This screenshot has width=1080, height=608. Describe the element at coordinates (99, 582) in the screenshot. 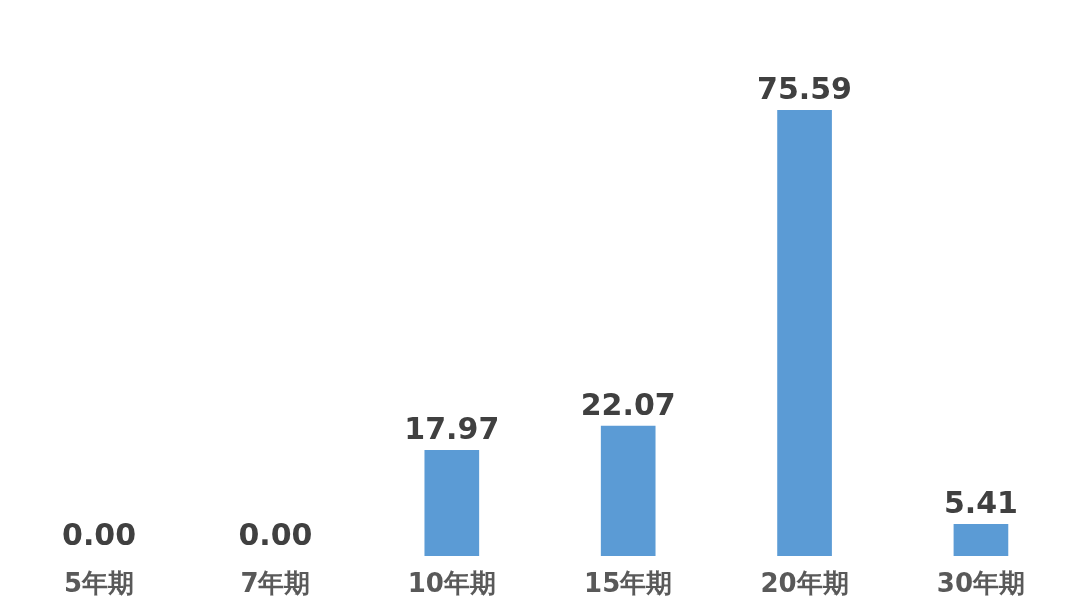

I see `x-tick-label: 5年期` at that location.